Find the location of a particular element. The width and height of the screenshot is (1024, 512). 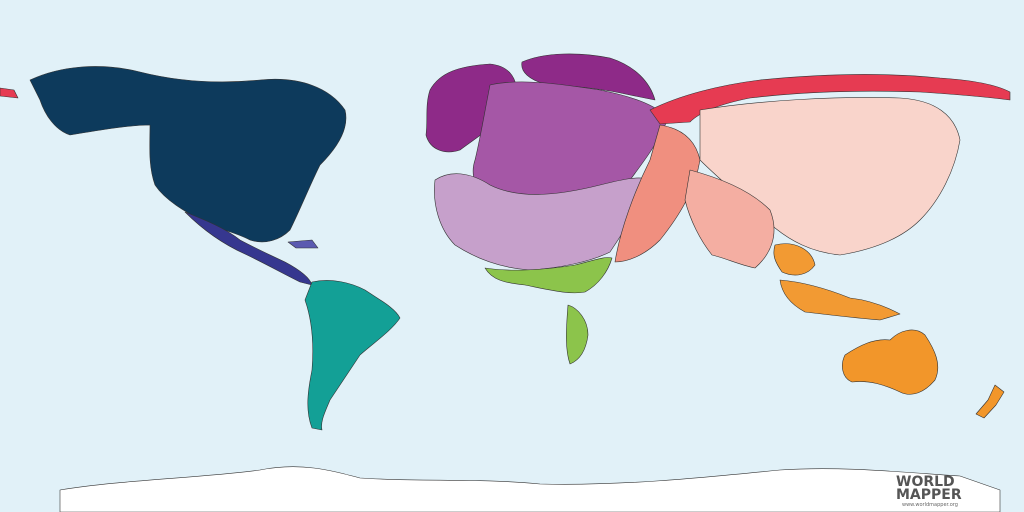

indonesia is located at coordinates (840, 300).